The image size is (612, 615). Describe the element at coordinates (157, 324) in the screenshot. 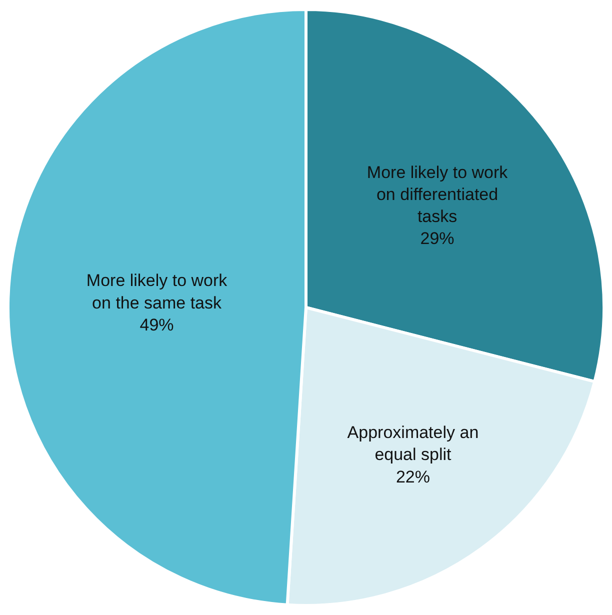

I see `data-label: 49%` at that location.